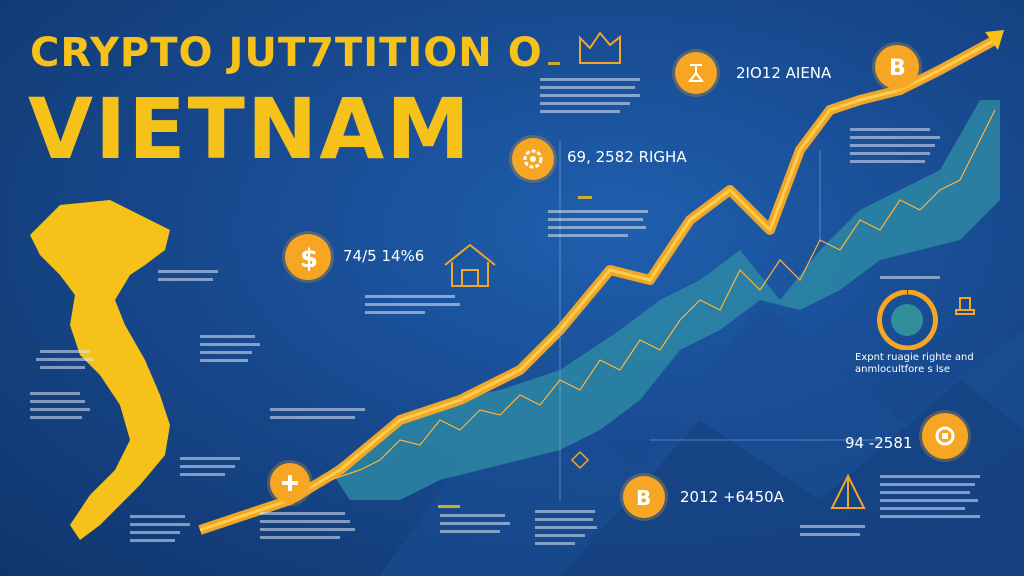 Image resolution: width=1024 pixels, height=576 pixels. Describe the element at coordinates (879, 443) in the screenshot. I see `stat-right-mid: 94 -2581` at that location.